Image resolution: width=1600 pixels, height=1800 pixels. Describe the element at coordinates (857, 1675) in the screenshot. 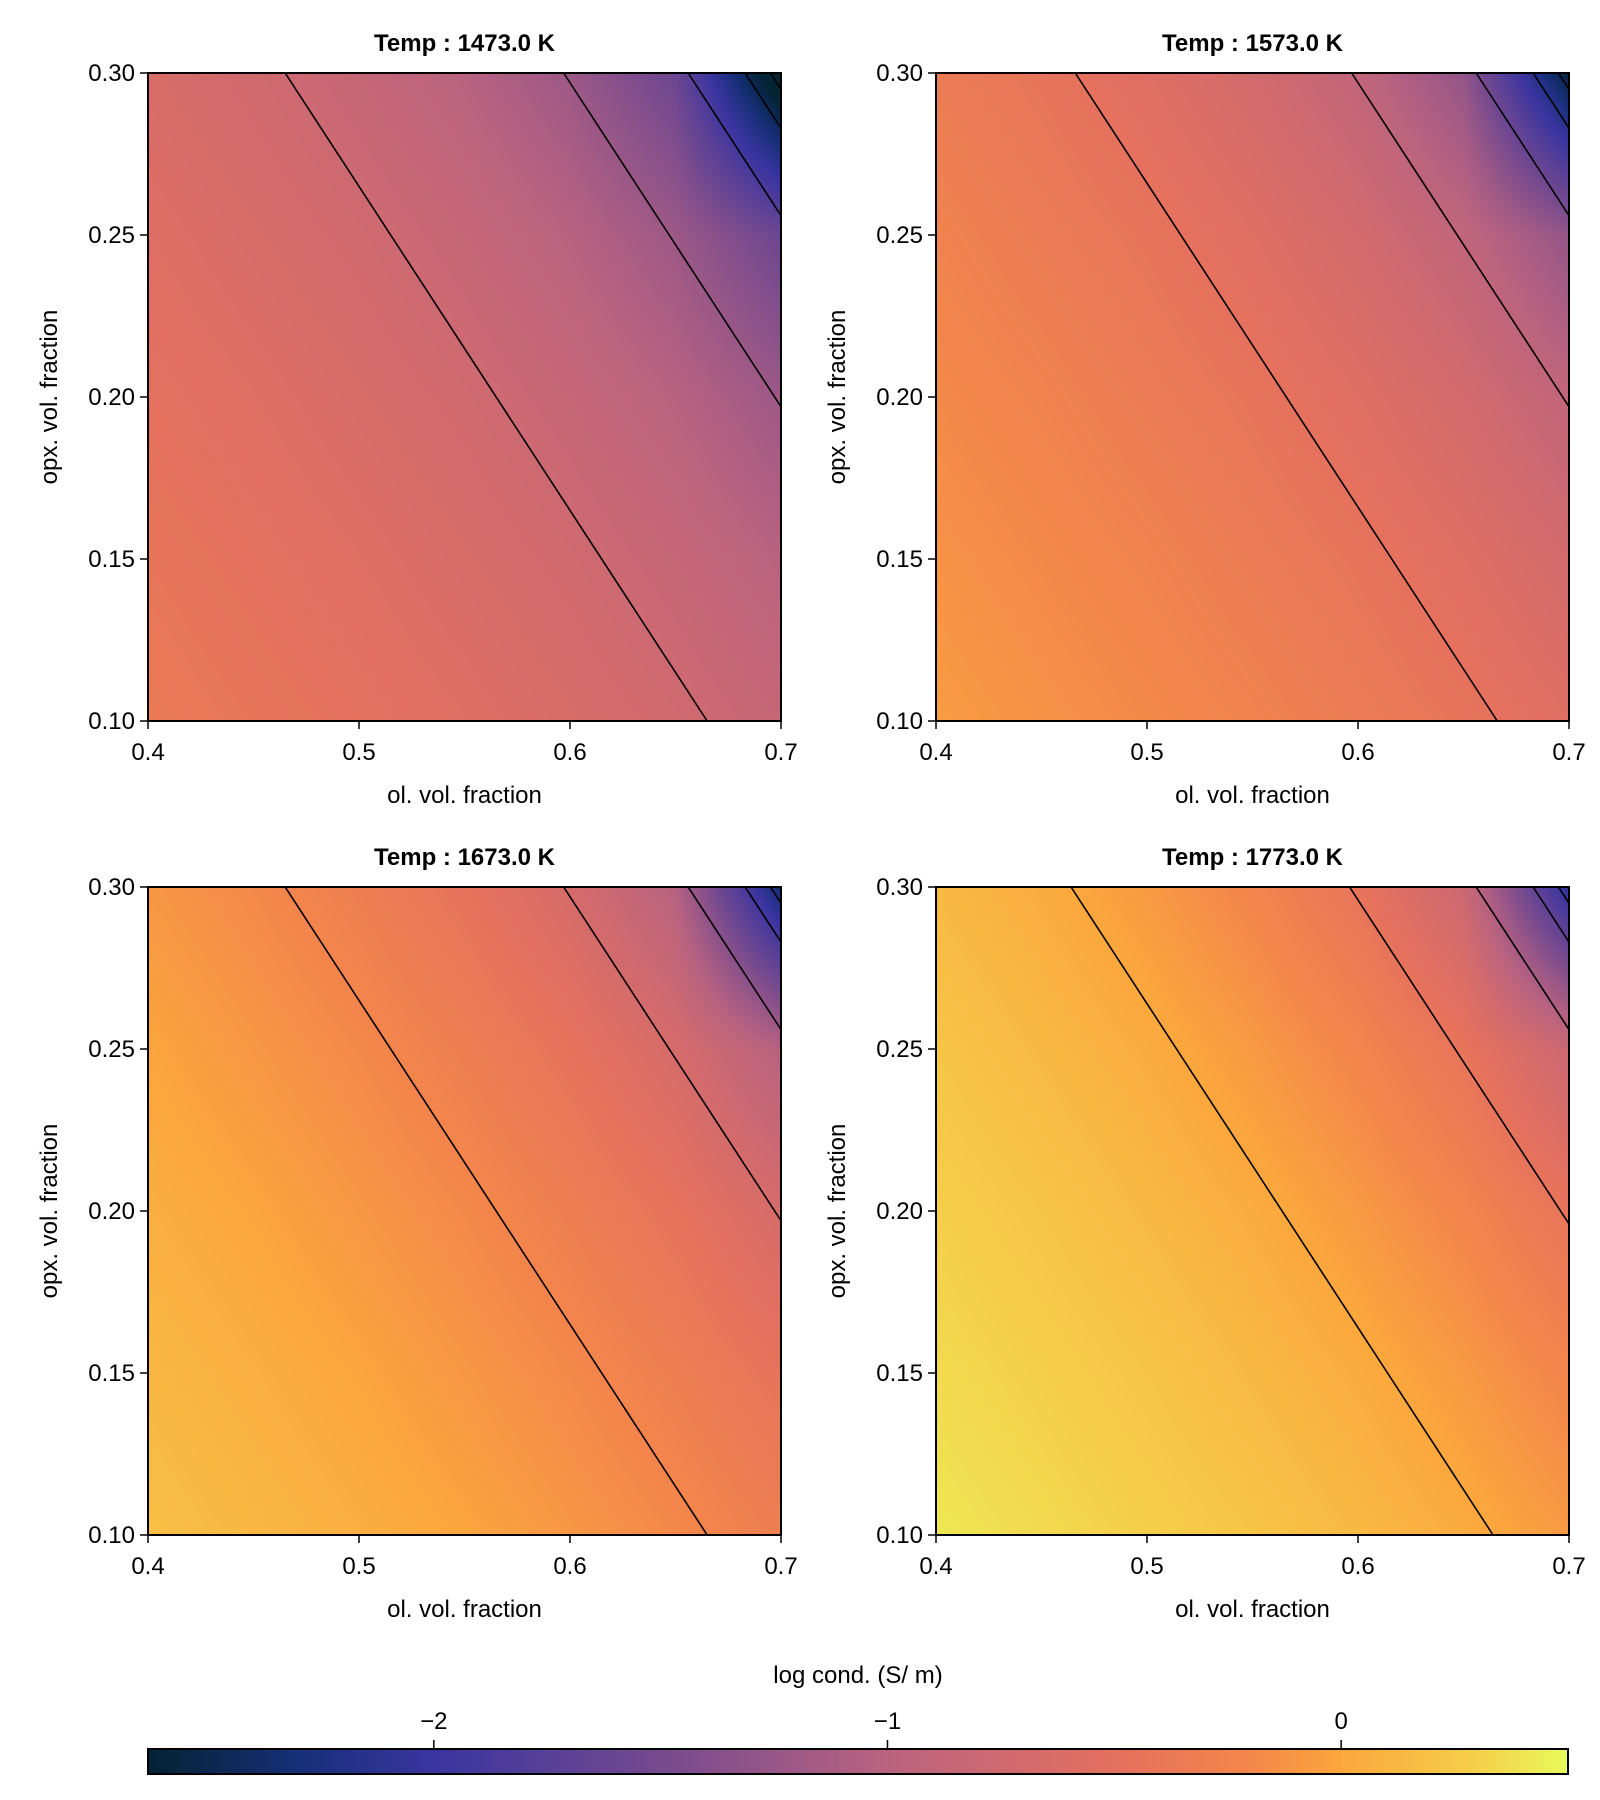

I see `colorbar-label: log cond. (S/ m)` at that location.